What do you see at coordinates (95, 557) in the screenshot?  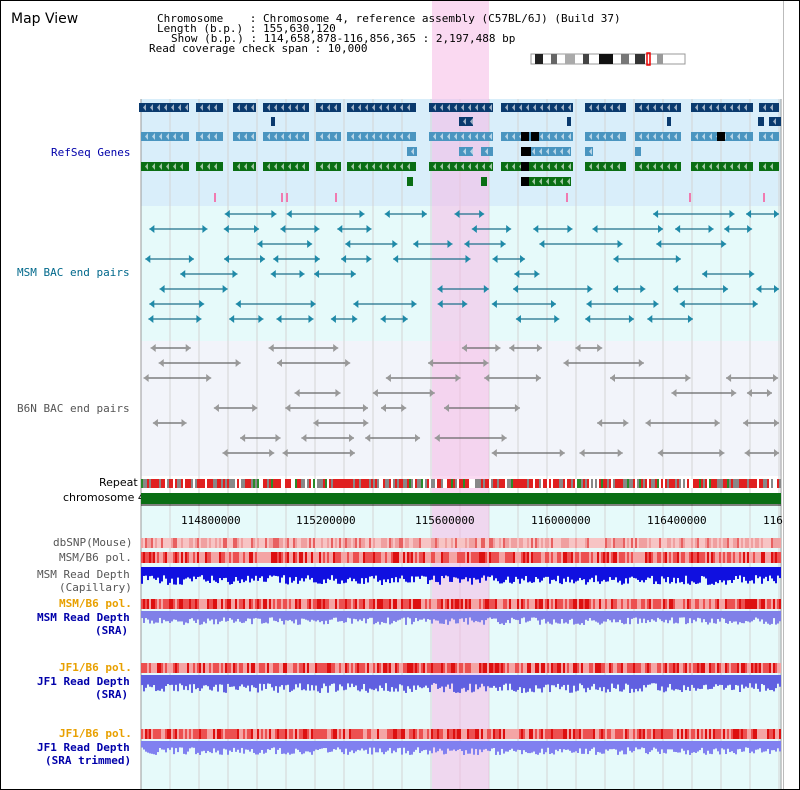 I see `track-label-msm-pol: MSM/B6 pol.` at bounding box center [95, 557].